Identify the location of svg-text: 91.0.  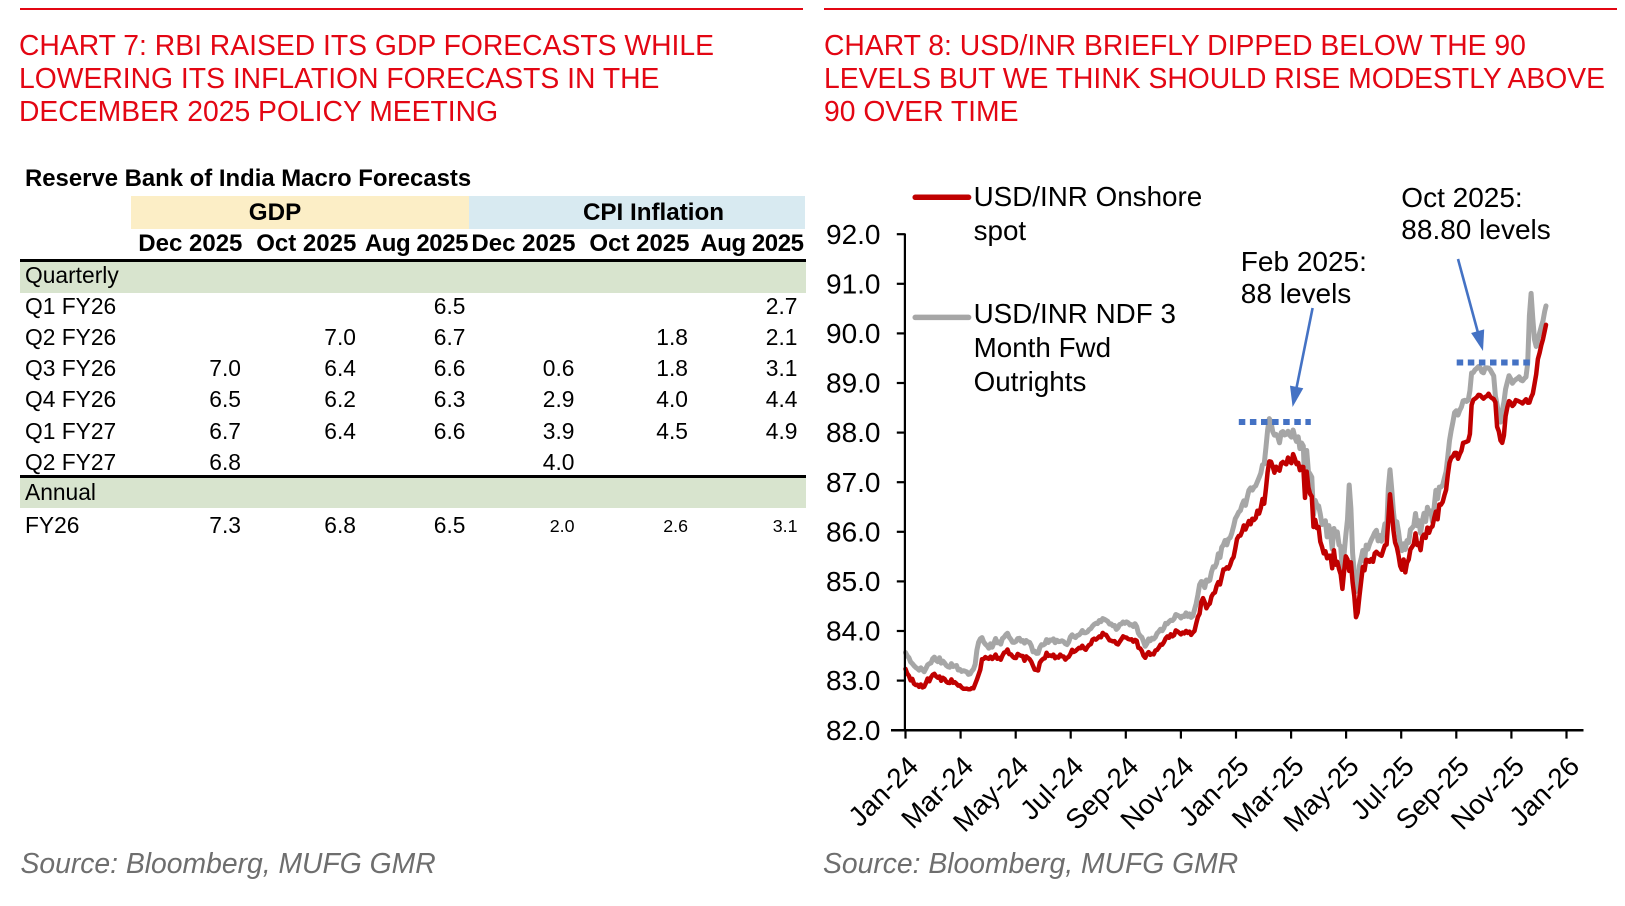
(853, 283).